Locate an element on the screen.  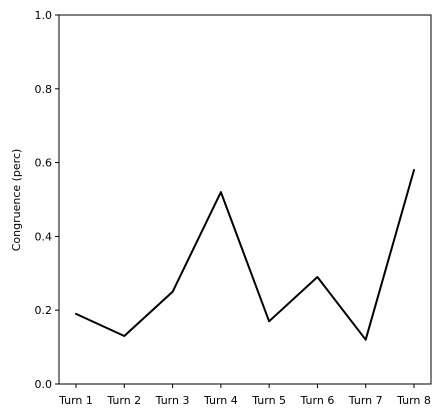
x-tick-label: Turn 6 is located at coordinates (317, 400).